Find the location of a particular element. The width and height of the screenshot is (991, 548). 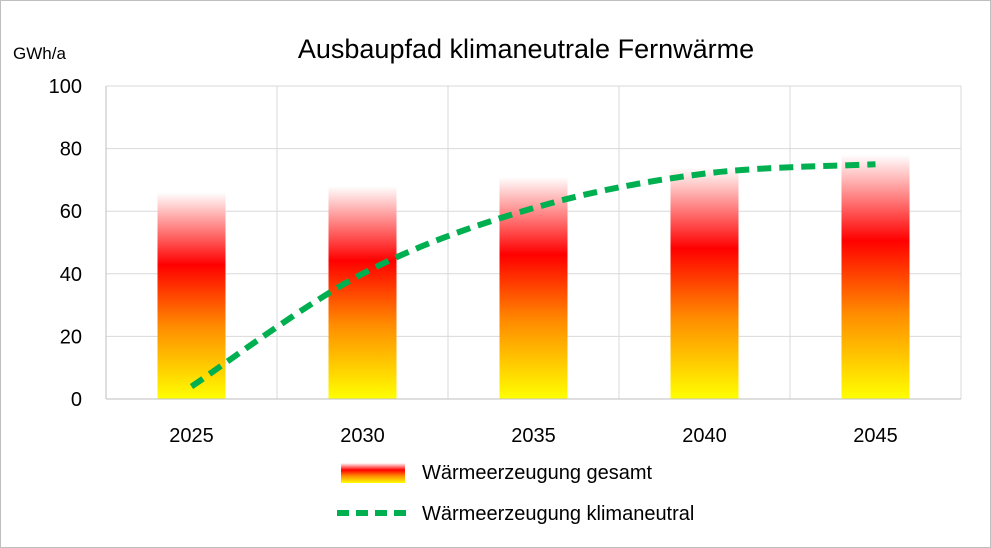

x-tick-label: 2035 is located at coordinates (533, 436).